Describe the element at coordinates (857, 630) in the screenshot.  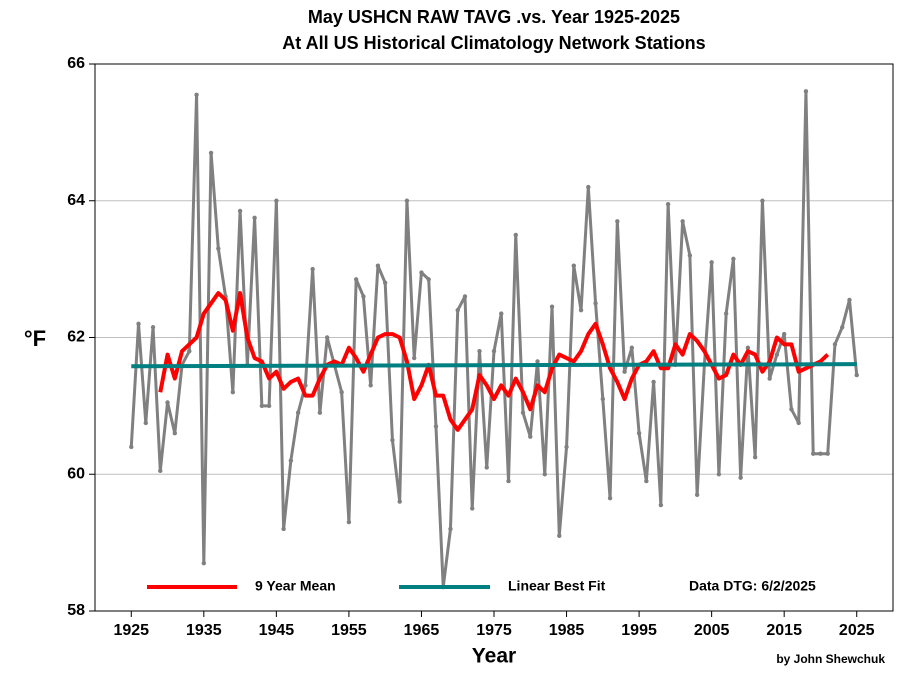
I see `x-tick-label: 2025` at that location.